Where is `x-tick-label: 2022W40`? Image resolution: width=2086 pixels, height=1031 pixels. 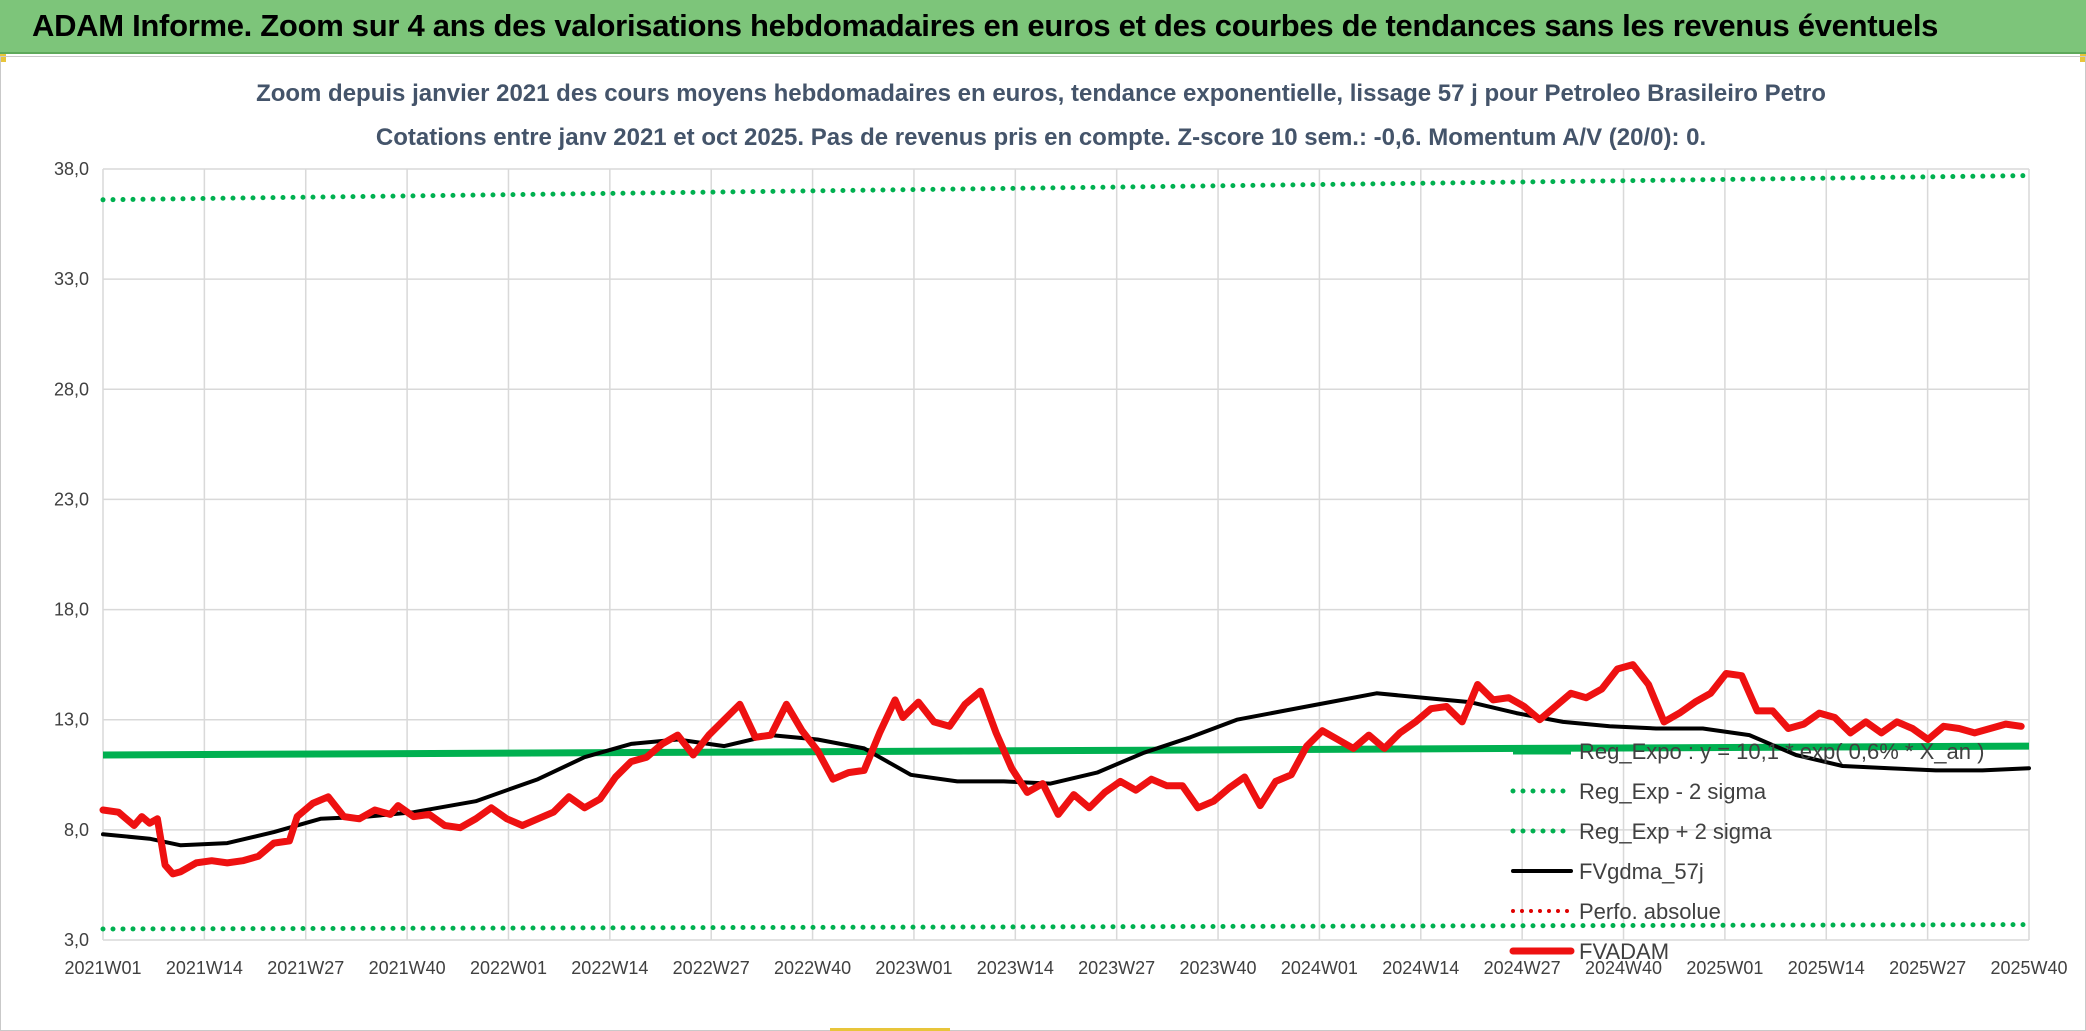
x-tick-label: 2022W40 is located at coordinates (812, 968).